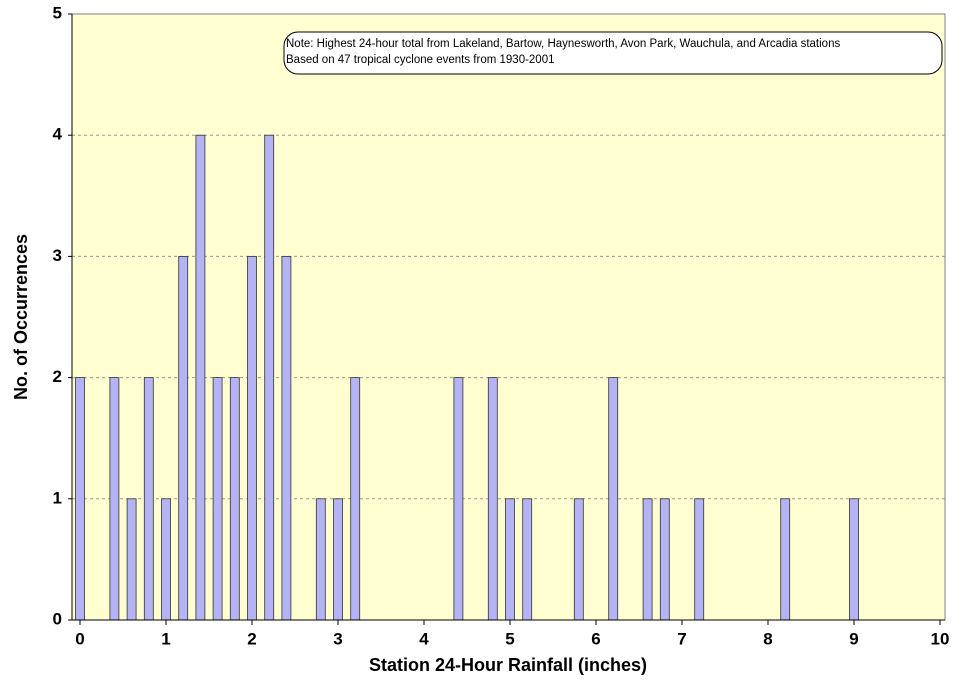 This screenshot has width=961, height=682. What do you see at coordinates (767, 638) in the screenshot?
I see `x-tick-label: 8` at bounding box center [767, 638].